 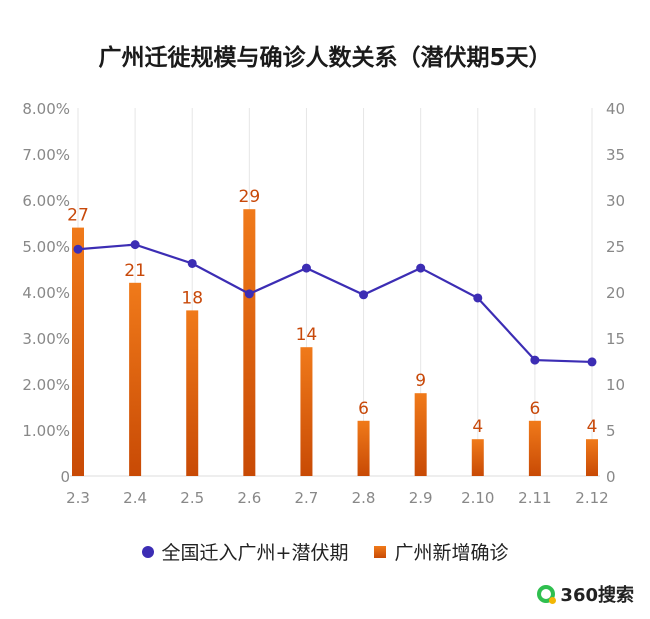 I want to click on brand-watermark: 360搜索, so click(x=585, y=594).